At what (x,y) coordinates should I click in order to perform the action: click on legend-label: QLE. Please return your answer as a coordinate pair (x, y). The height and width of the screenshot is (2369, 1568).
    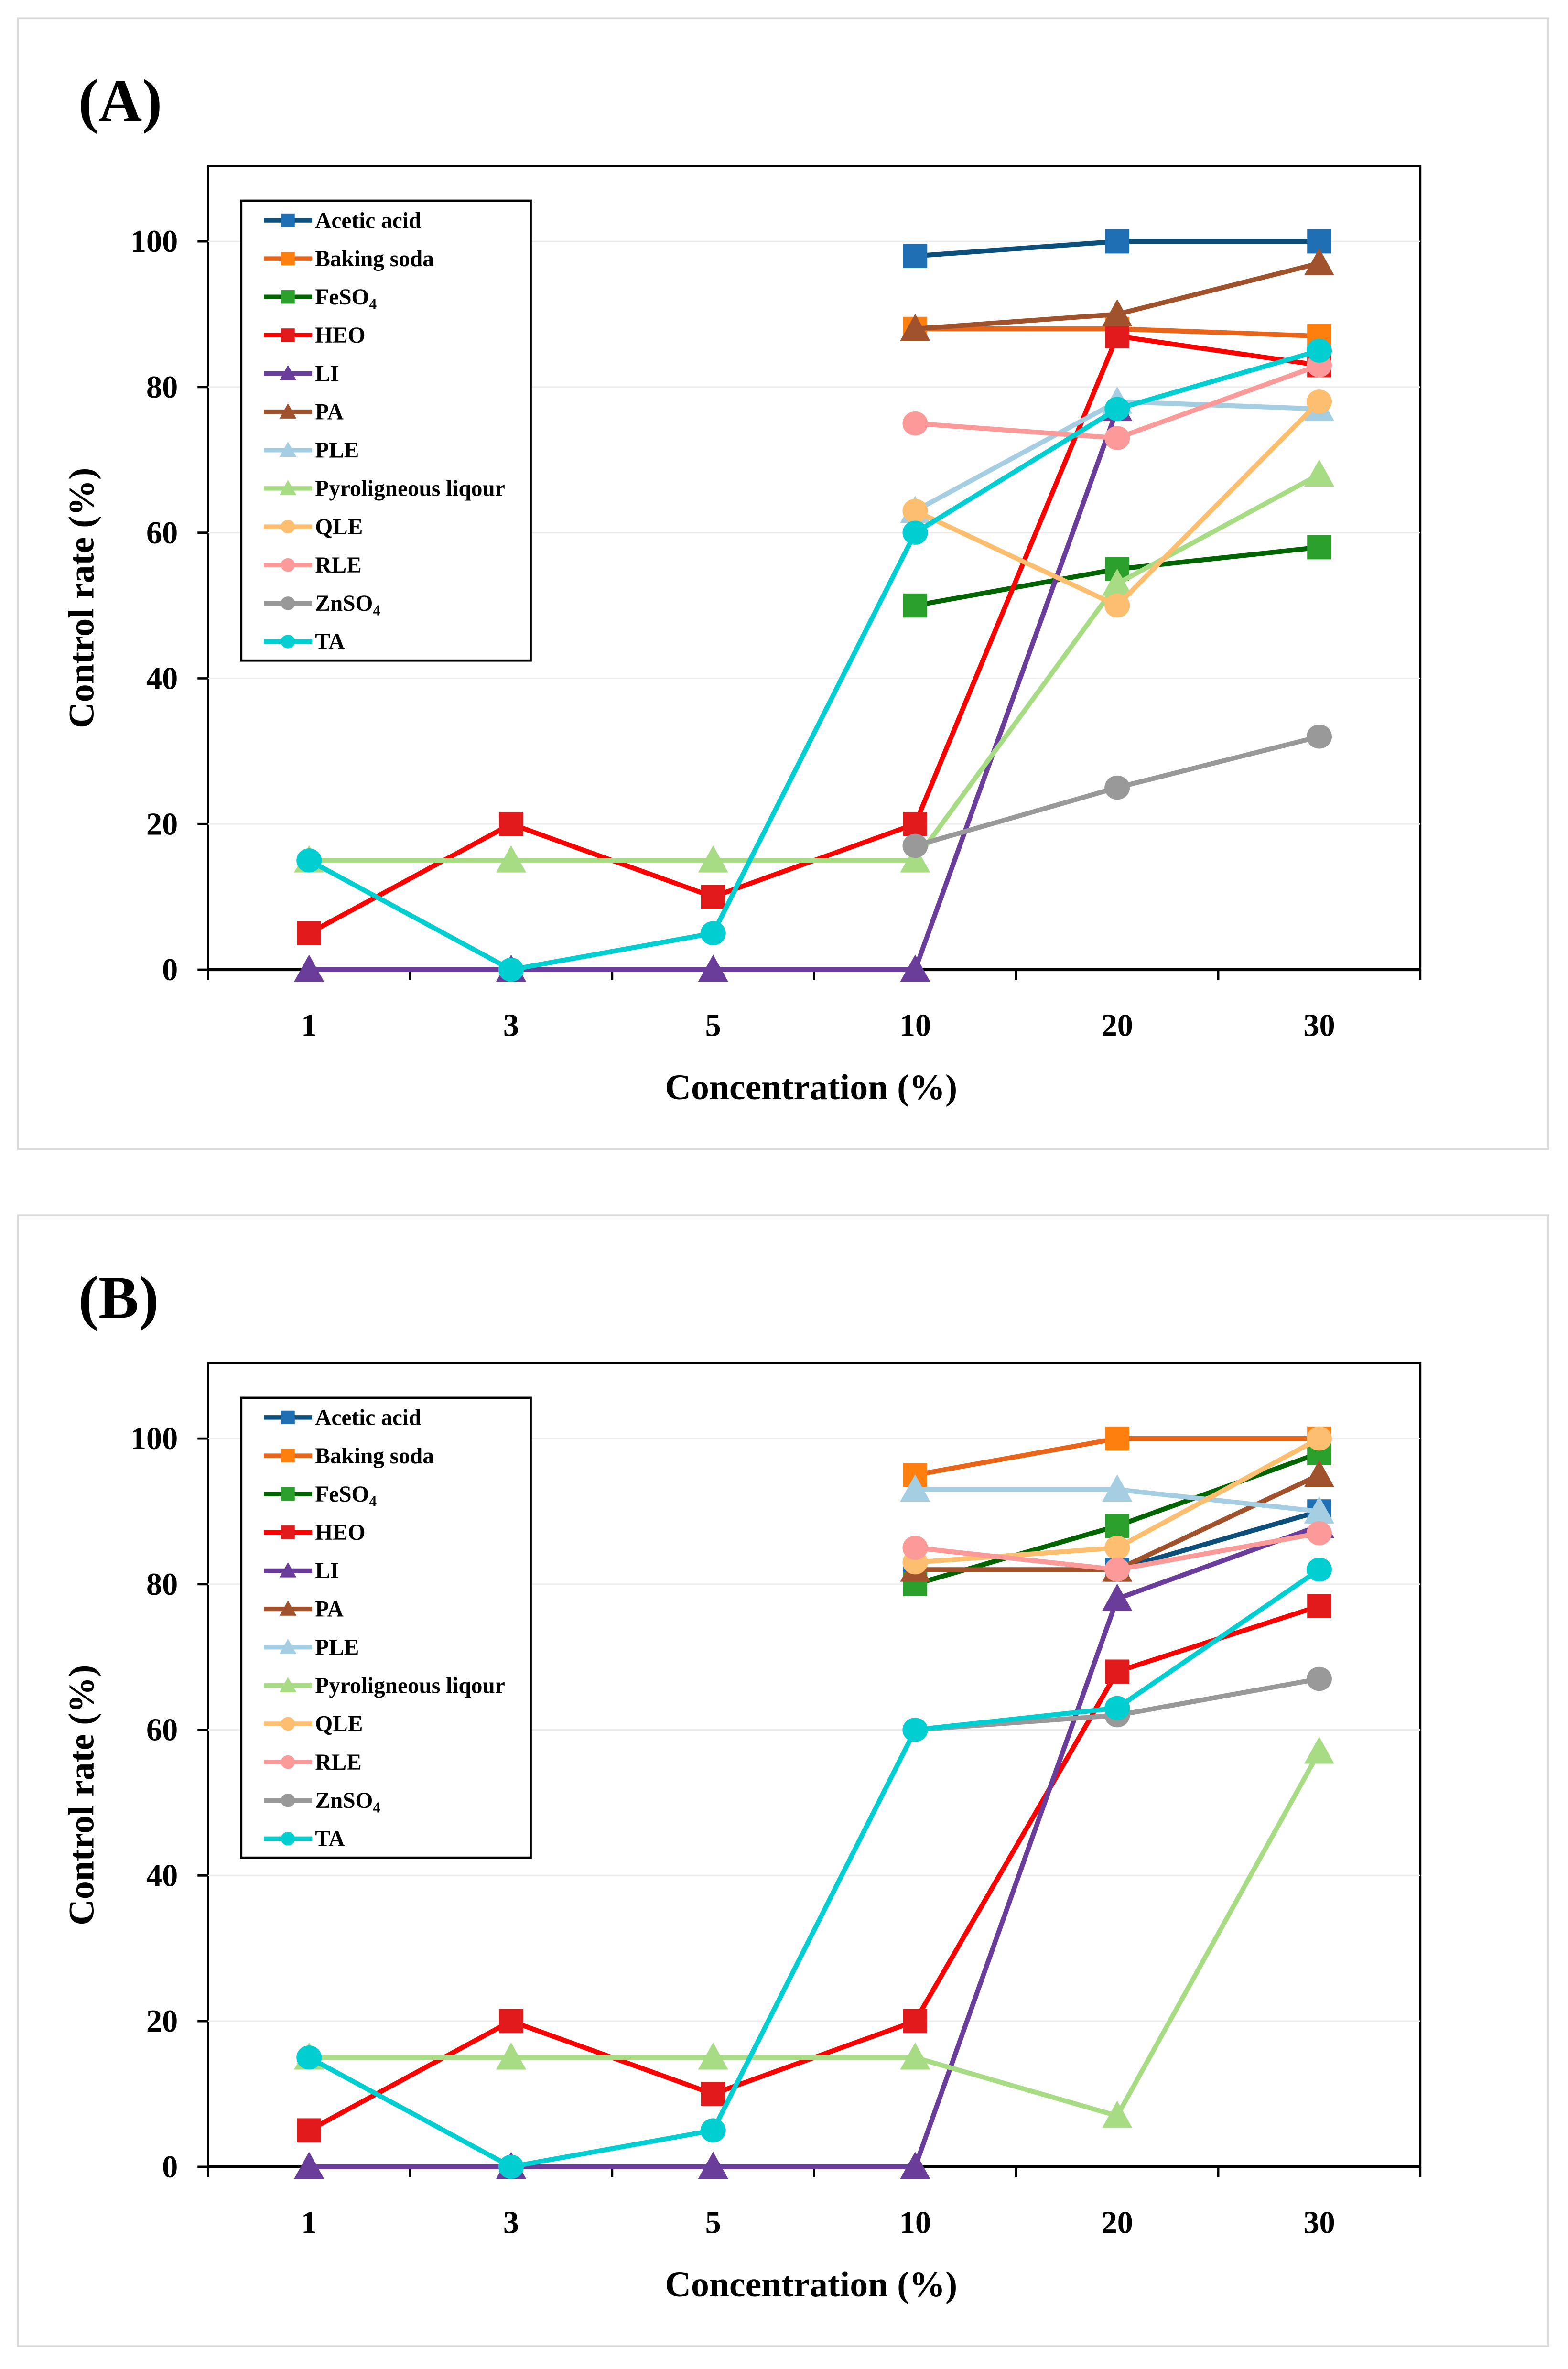
    Looking at the image, I should click on (339, 528).